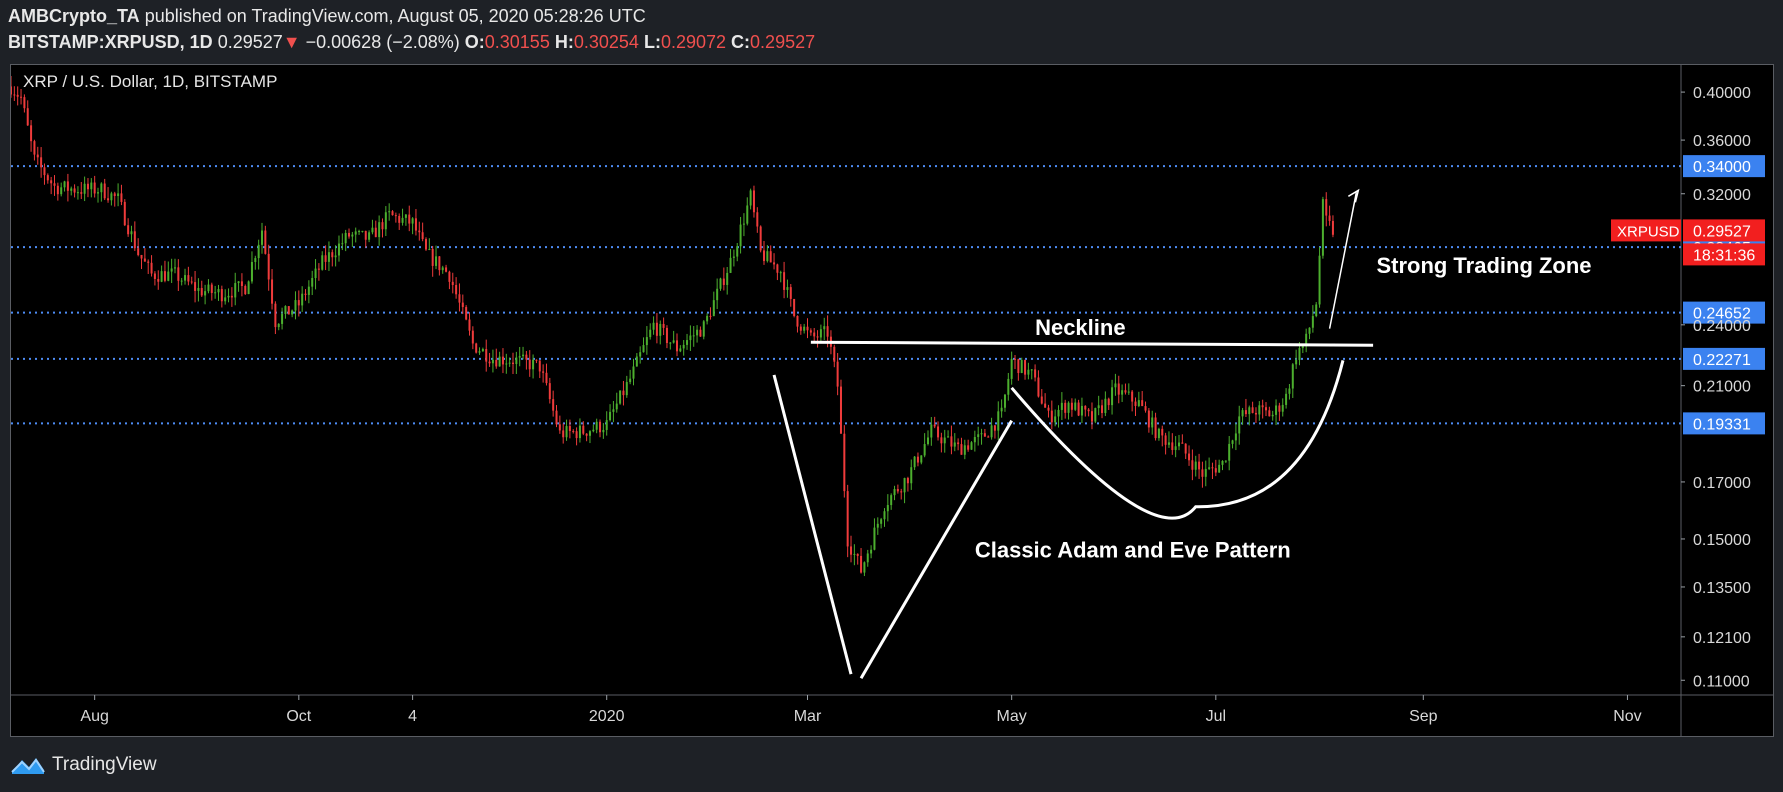 Image resolution: width=1783 pixels, height=792 pixels. Describe the element at coordinates (74, 16) in the screenshot. I see `author-name: AMBCrypto_TA` at that location.